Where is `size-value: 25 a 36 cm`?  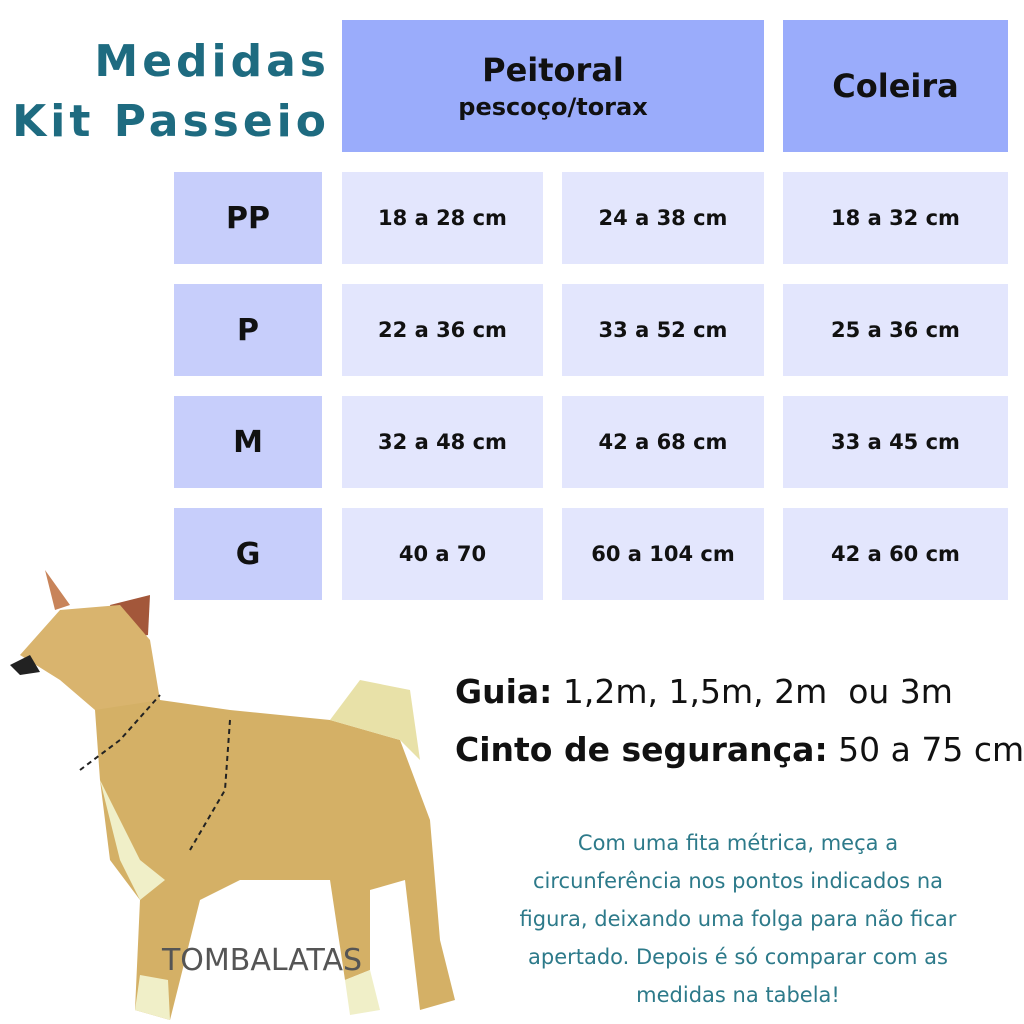 size-value: 25 a 36 cm is located at coordinates (895, 330).